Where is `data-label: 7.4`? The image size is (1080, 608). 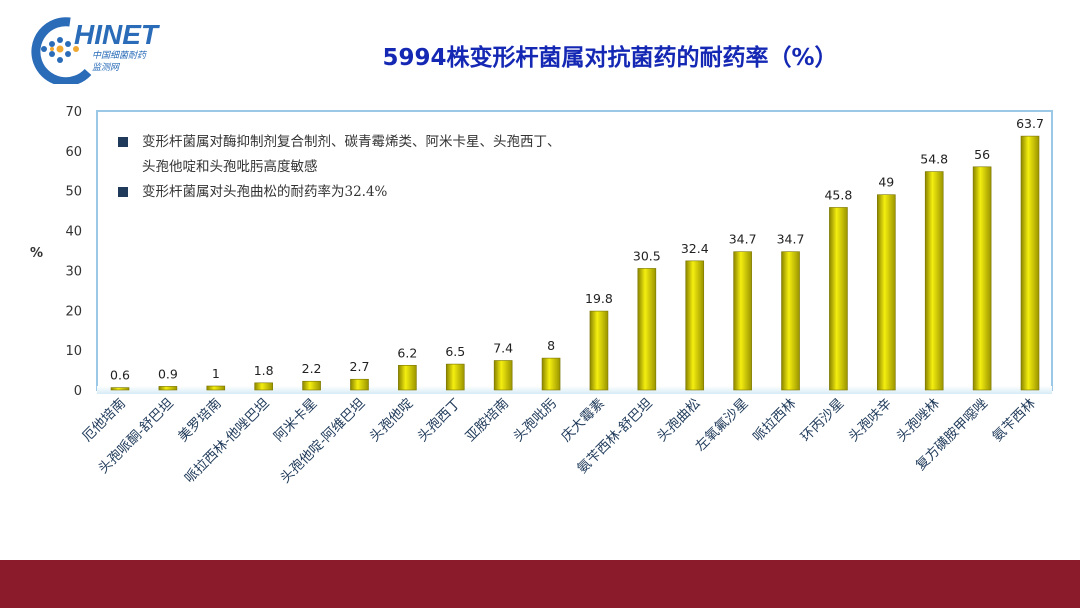 data-label: 7.4 is located at coordinates (503, 348).